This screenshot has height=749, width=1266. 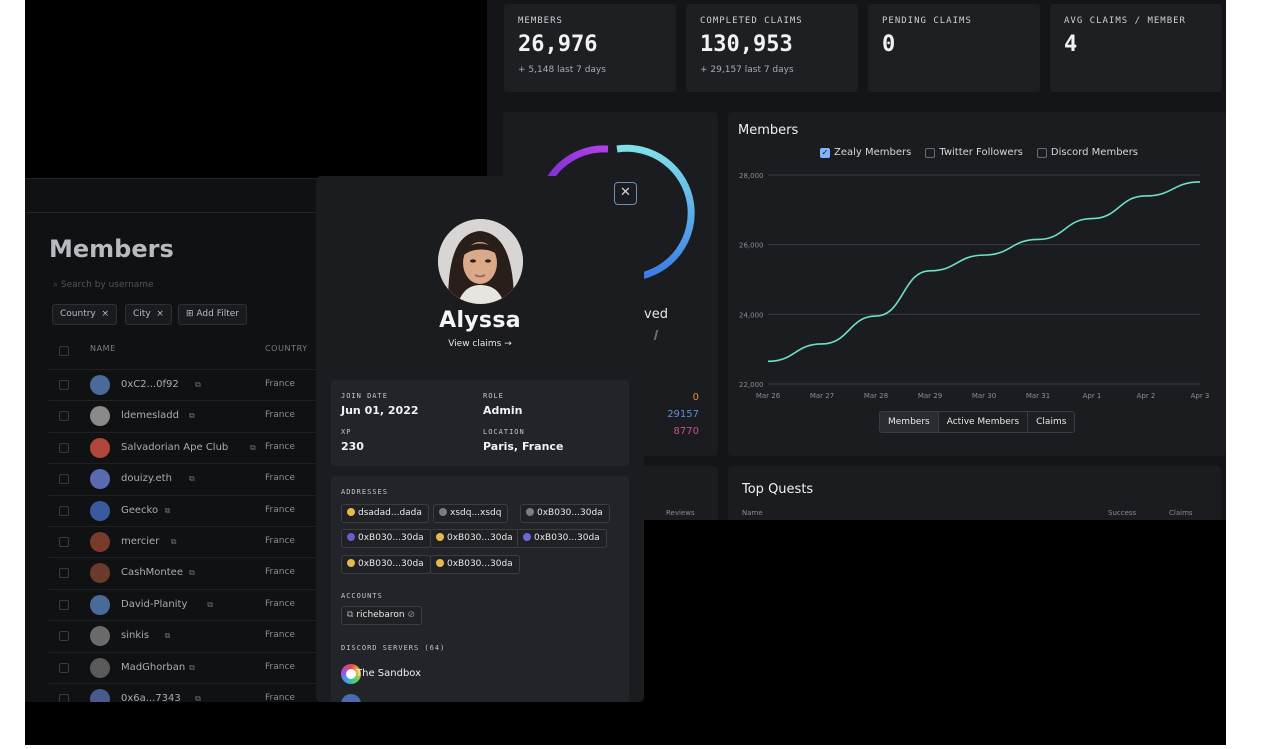 I want to click on member-name: mercier, so click(x=140, y=541).